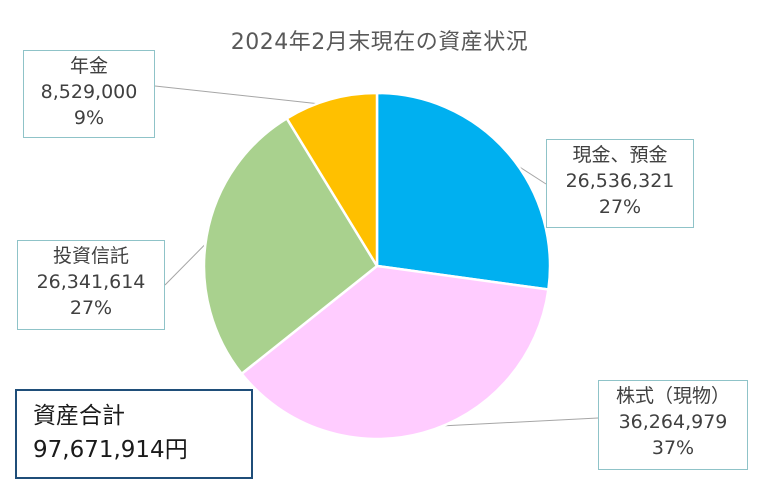 The height and width of the screenshot is (488, 759). I want to click on slice-label: 投資信託, so click(90, 256).